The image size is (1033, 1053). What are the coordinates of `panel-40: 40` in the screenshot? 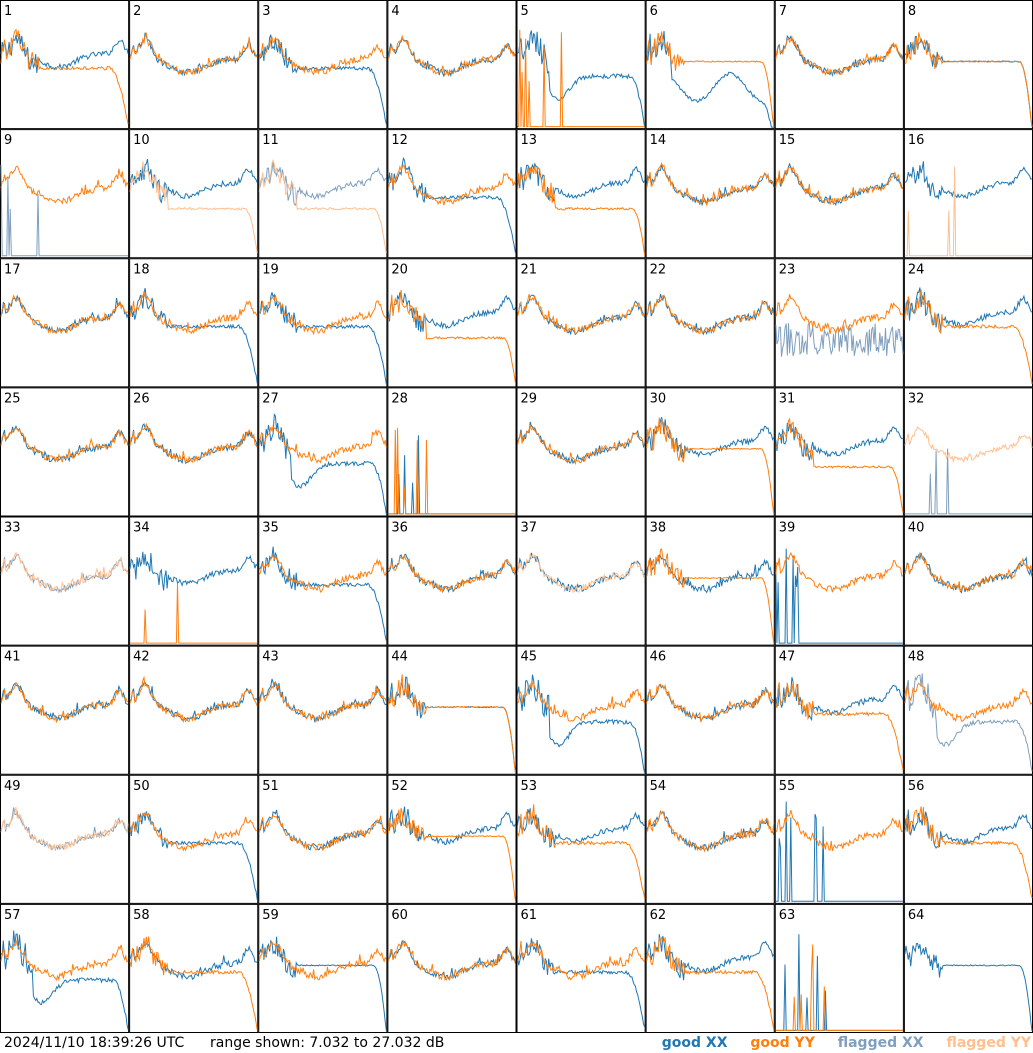 It's located at (968, 581).